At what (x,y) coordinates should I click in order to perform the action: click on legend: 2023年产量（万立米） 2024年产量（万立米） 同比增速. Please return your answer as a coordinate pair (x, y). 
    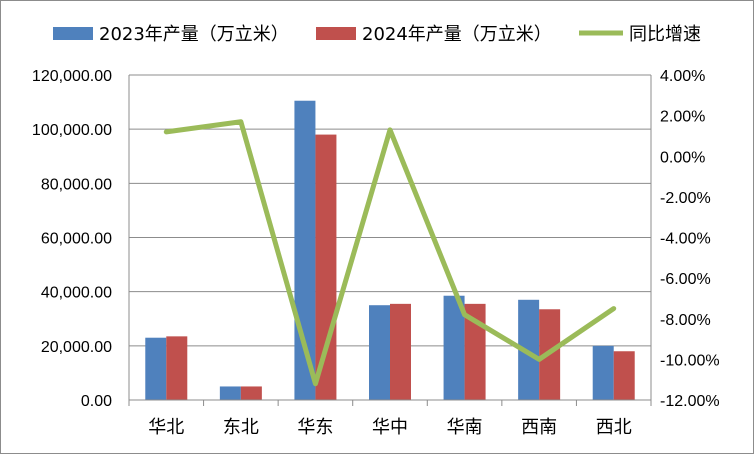
    Looking at the image, I should click on (377, 34).